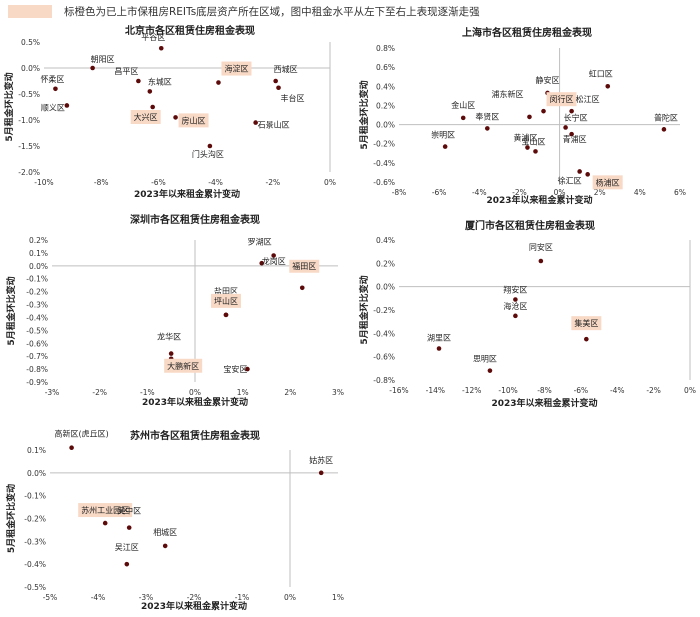 This screenshot has height=617, width=700. Describe the element at coordinates (571, 111) in the screenshot. I see `data-point-松江区` at that location.